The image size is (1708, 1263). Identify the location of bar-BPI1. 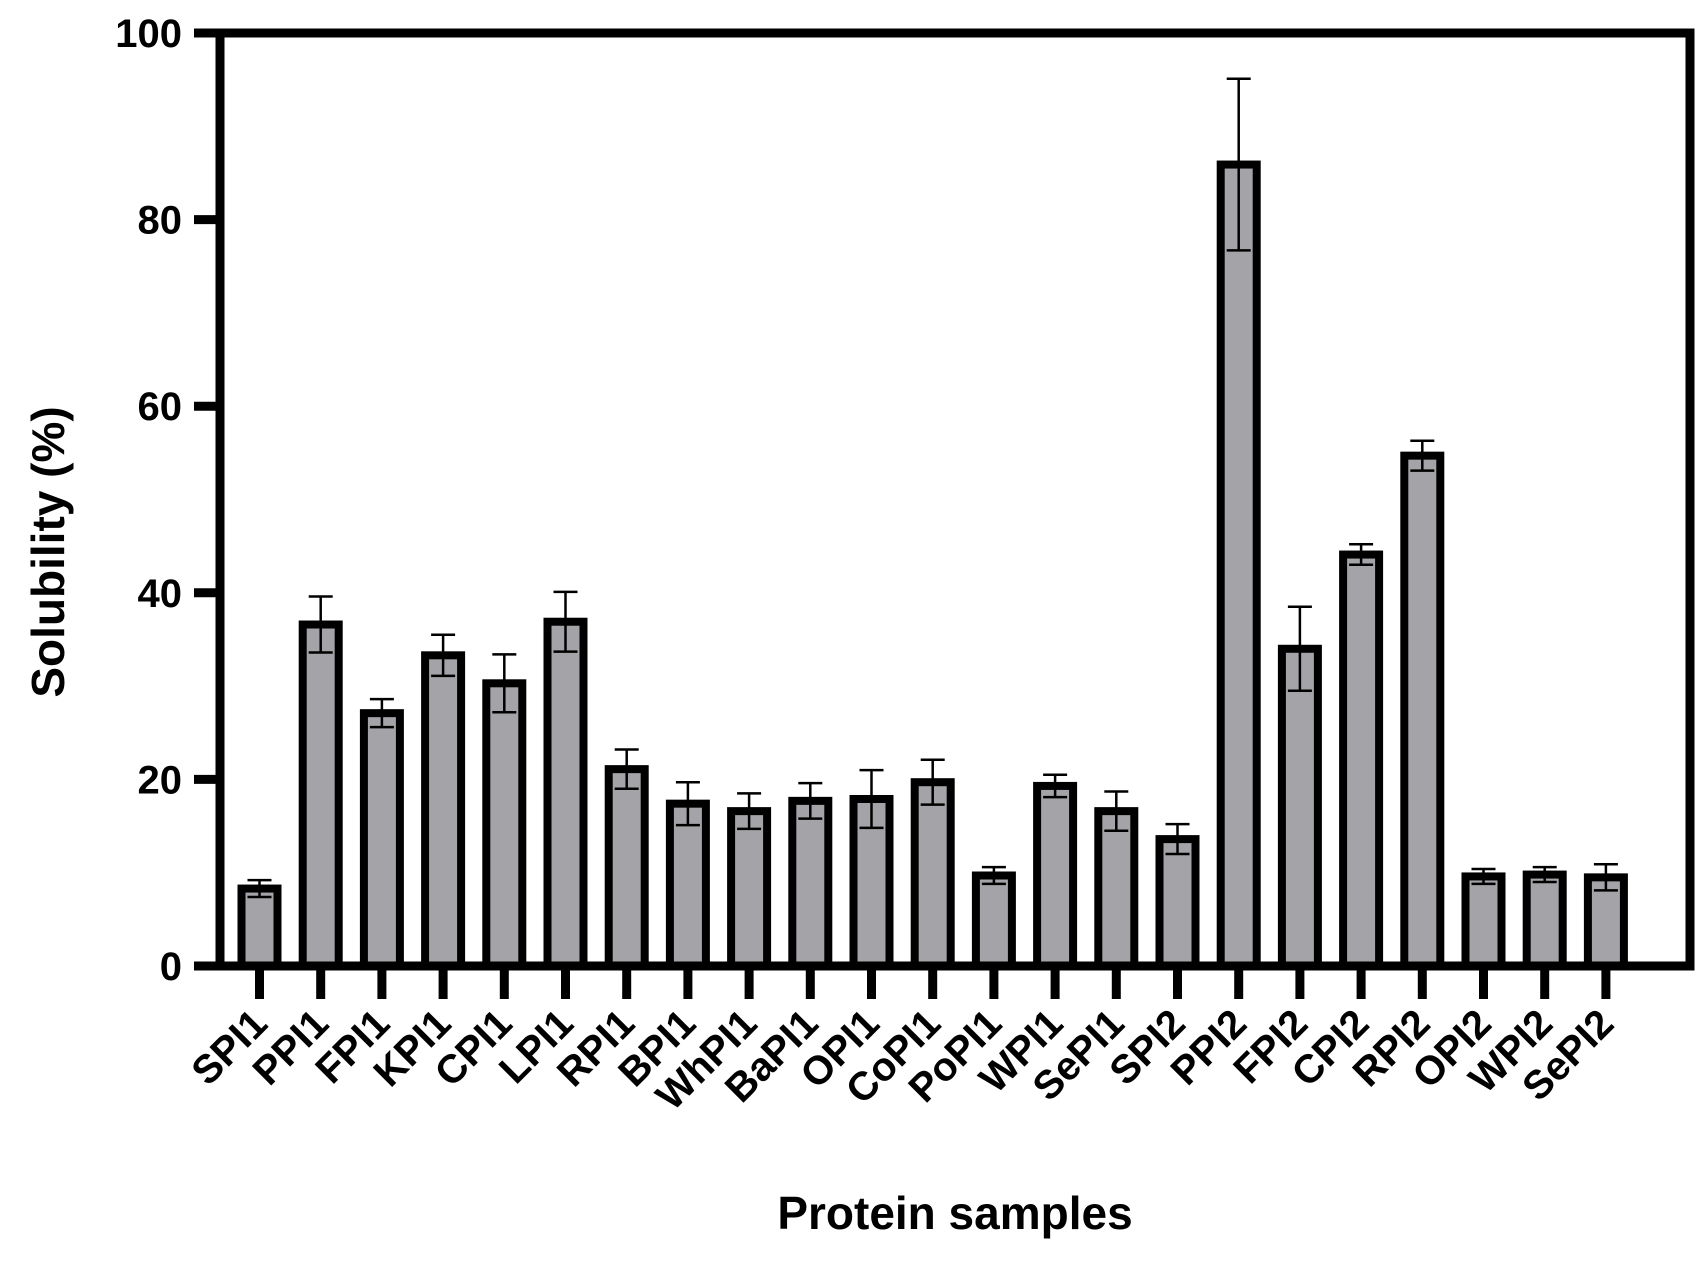
(687, 885).